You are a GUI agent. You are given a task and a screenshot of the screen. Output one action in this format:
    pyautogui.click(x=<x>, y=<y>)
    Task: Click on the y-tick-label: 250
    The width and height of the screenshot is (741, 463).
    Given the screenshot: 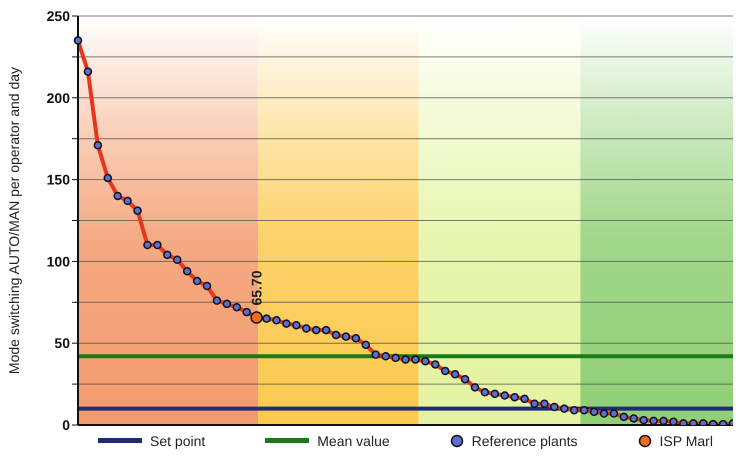 What is the action you would take?
    pyautogui.click(x=58, y=16)
    